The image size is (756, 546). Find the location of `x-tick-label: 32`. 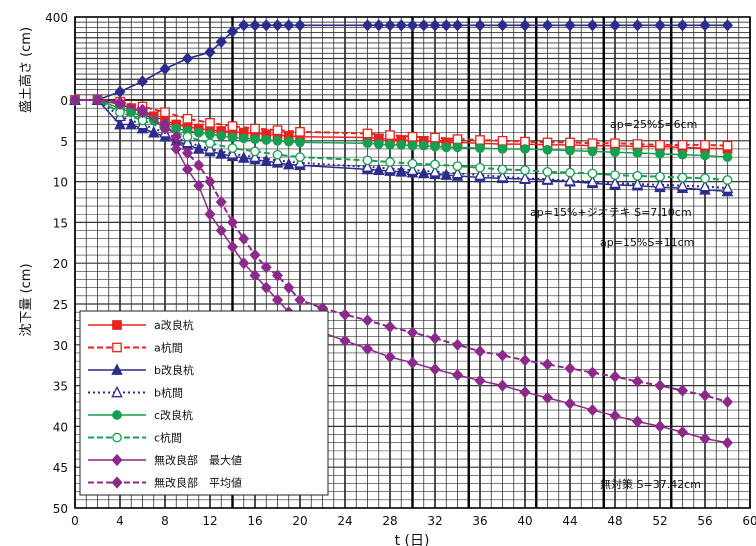

x-tick-label: 32 is located at coordinates (434, 521).